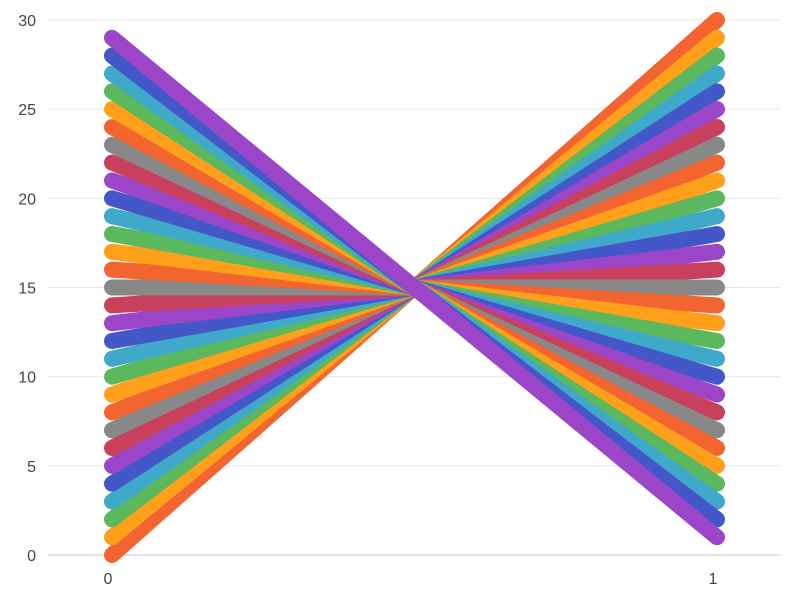  I want to click on y-tick-label: 5, so click(31, 467).